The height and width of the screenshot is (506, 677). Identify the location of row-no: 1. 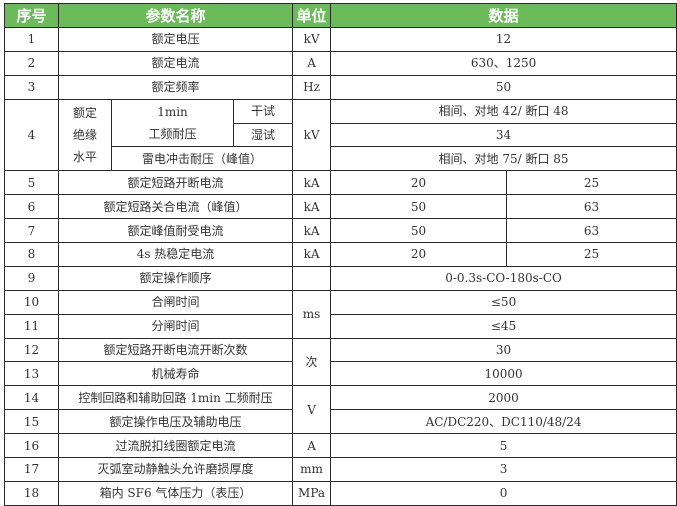
(31, 39).